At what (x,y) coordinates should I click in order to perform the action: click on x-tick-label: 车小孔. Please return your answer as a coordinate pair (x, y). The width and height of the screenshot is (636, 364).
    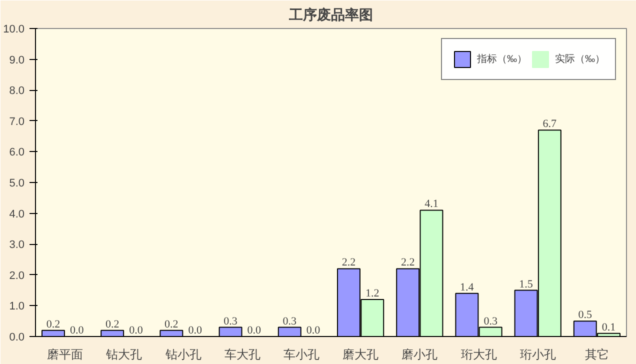
    Looking at the image, I should click on (301, 355).